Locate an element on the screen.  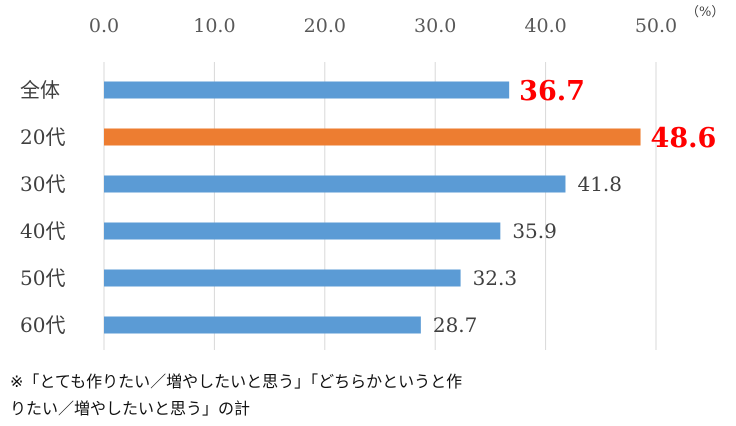
category-label-1: 20代 is located at coordinates (42, 137).